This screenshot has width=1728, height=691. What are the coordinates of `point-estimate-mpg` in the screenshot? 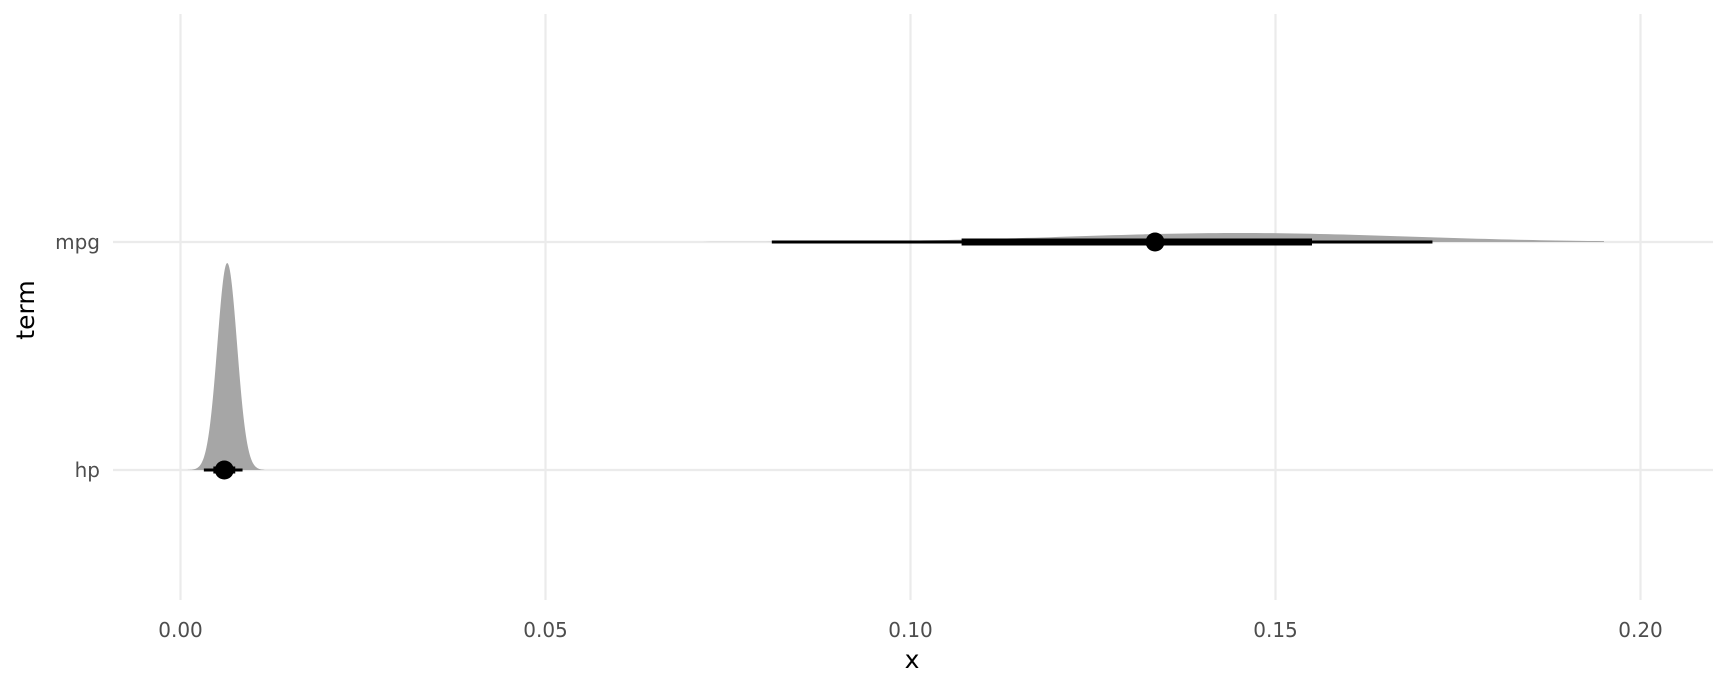 It's located at (1155, 242).